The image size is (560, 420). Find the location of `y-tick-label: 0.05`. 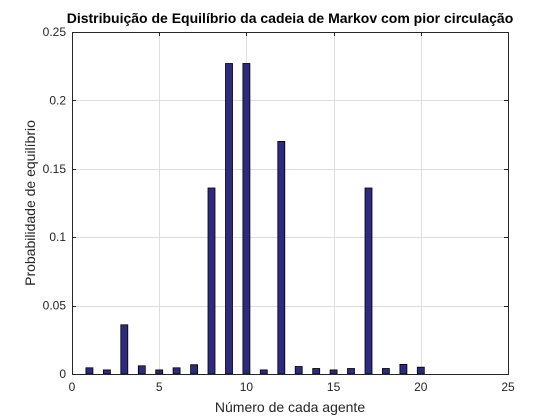

y-tick-label: 0.05 is located at coordinates (55, 306).